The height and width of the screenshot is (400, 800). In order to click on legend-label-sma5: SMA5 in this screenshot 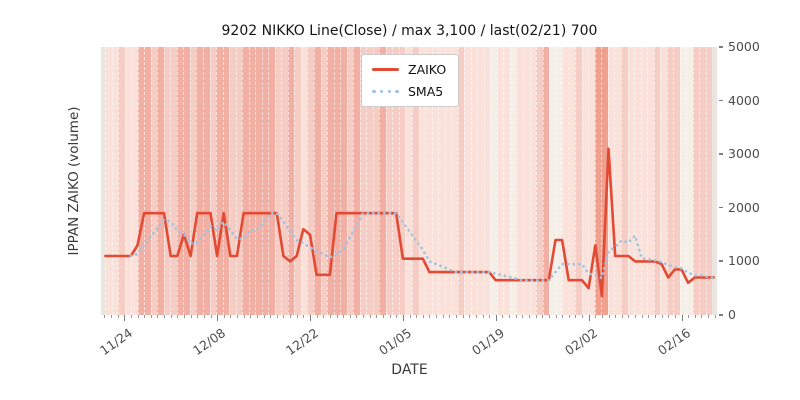, I will do `click(426, 91)`.